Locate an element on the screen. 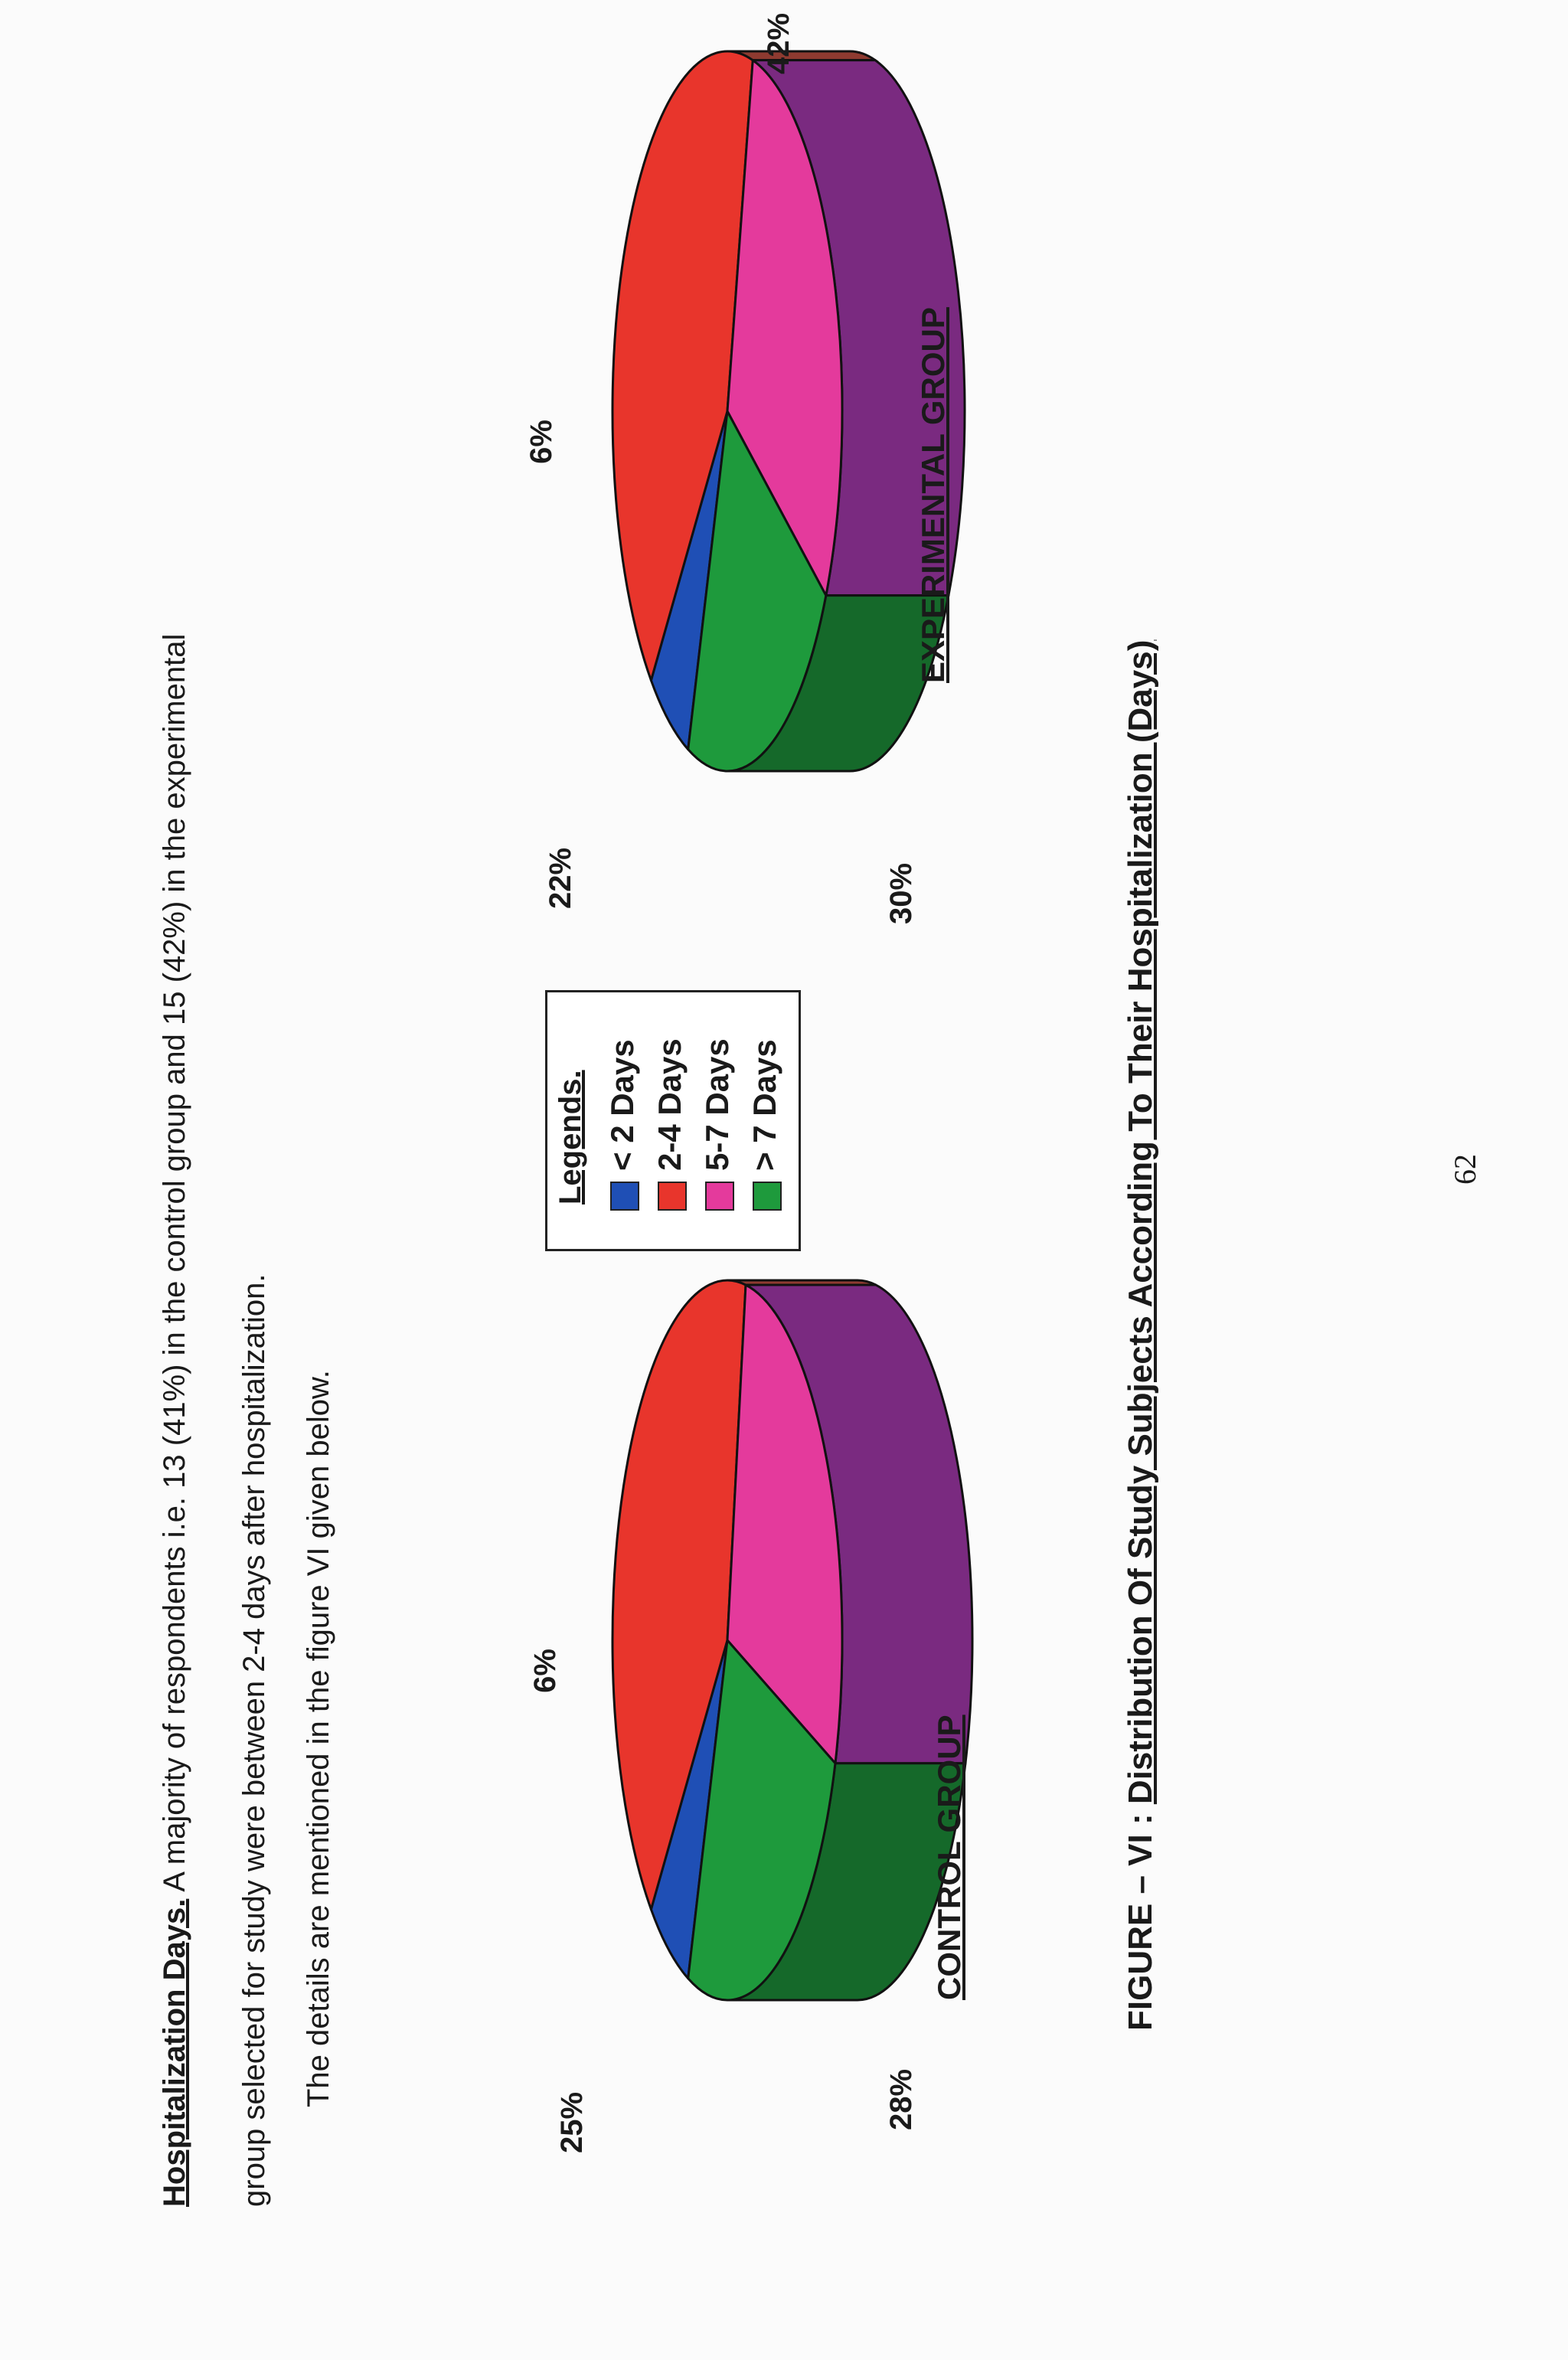  experimental-group-pie: 6% 42% 30% 22% is located at coordinates (745, 468).